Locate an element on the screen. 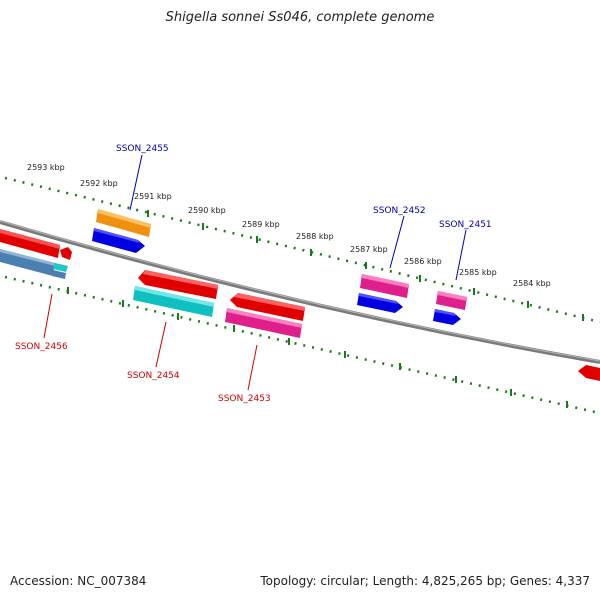  scale-label-2589: 2589 kbp is located at coordinates (261, 224).